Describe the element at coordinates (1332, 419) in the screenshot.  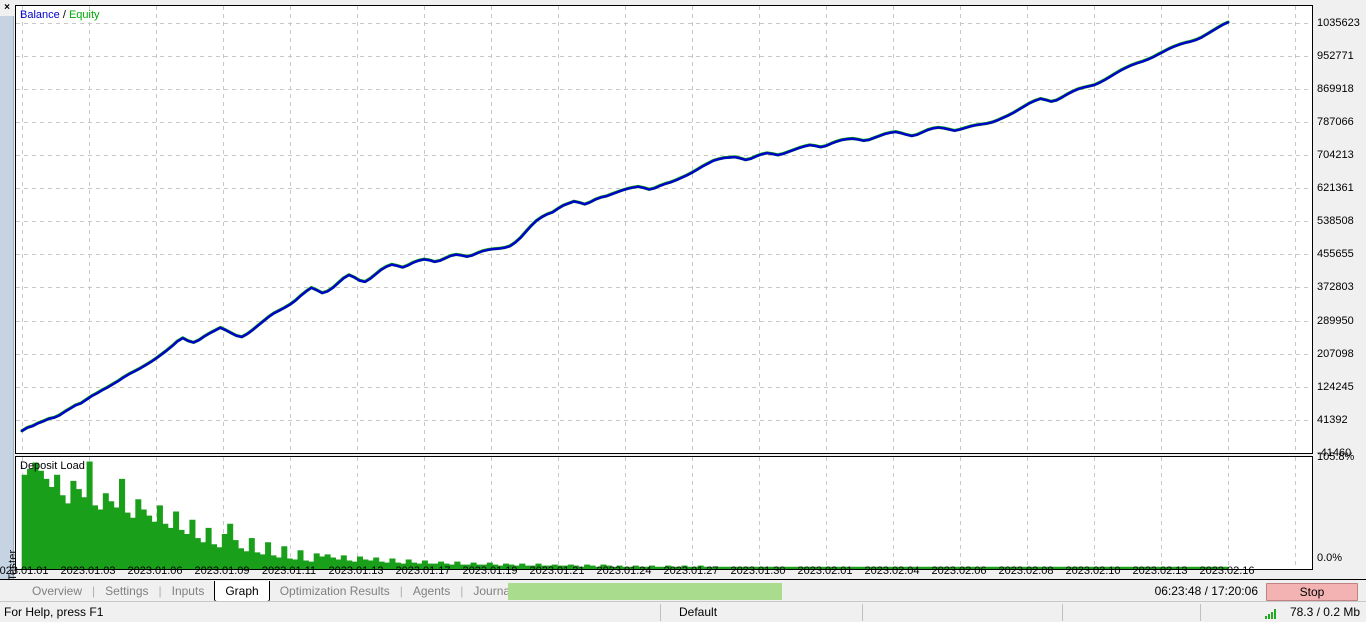
I see `price-scale-label: 41392` at that location.